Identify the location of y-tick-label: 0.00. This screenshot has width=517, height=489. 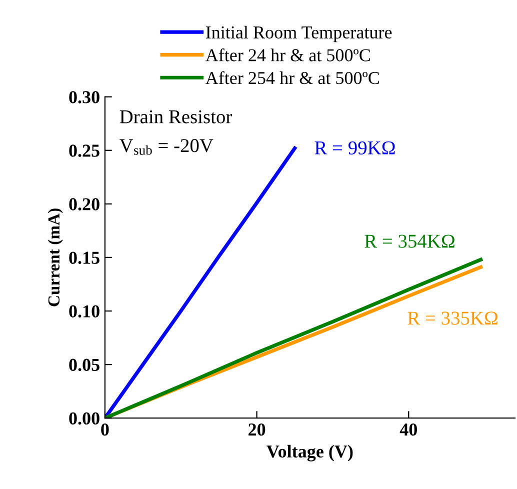
(84, 418).